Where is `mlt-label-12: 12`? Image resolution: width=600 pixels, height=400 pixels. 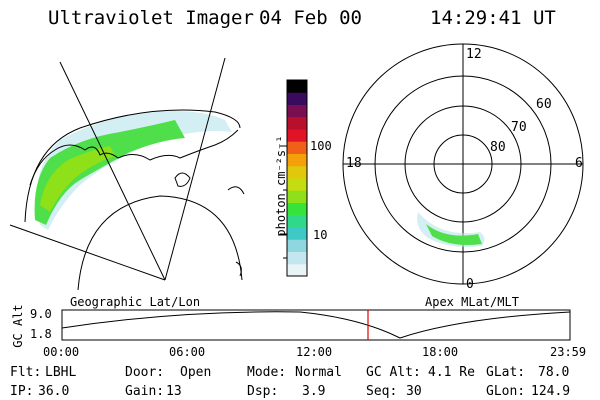
mlt-label-12: 12 is located at coordinates (474, 54).